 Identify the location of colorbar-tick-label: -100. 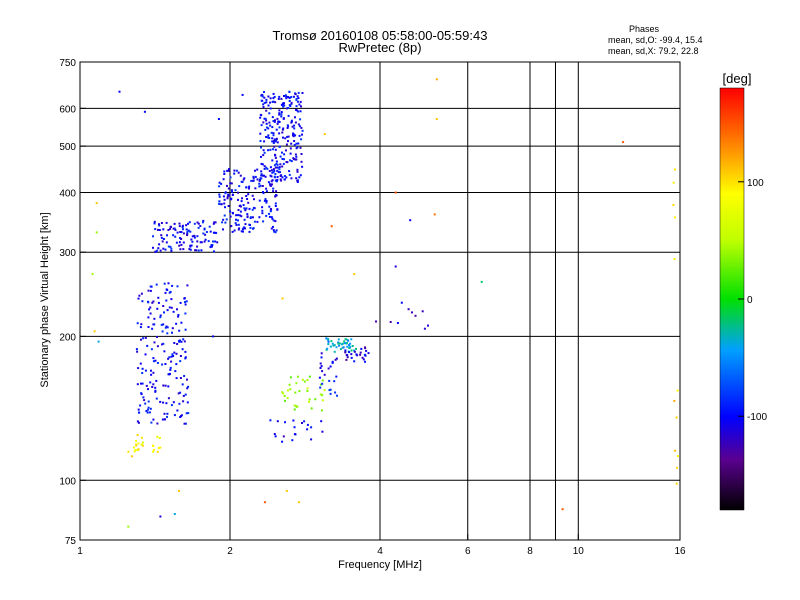
(757, 417).